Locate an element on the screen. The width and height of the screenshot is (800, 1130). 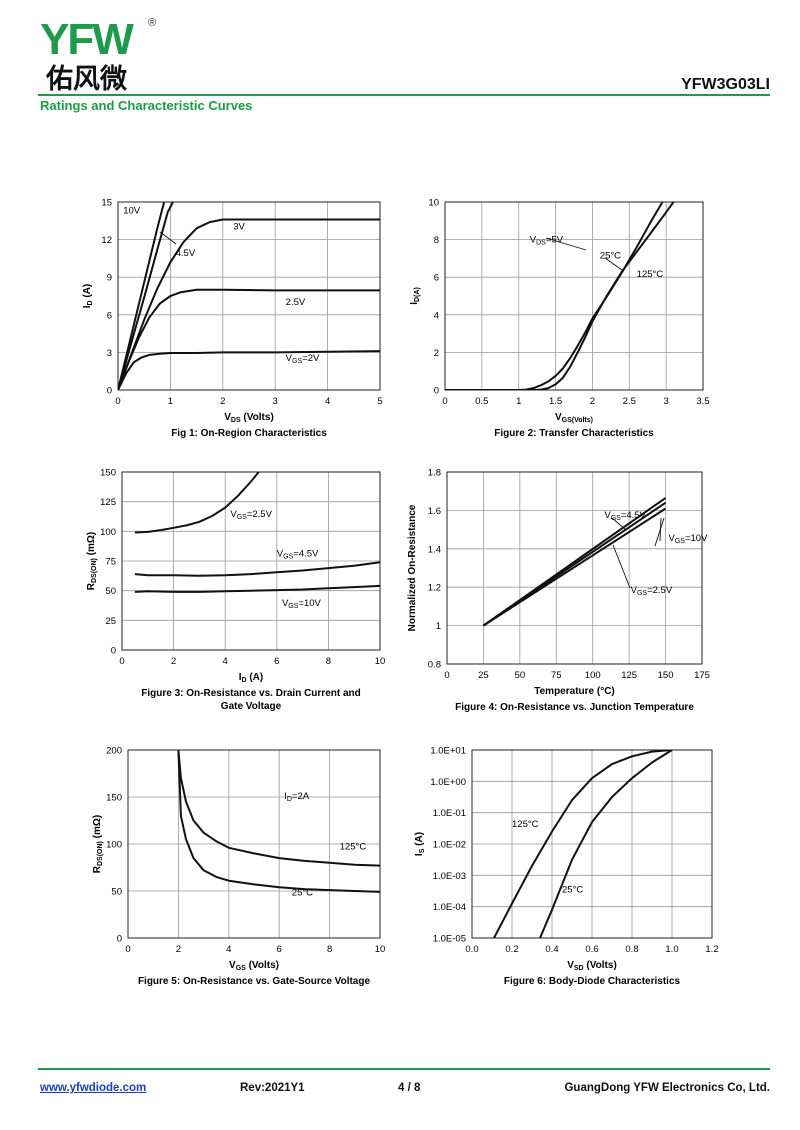
y-tick-label: 1.0E+00 is located at coordinates (448, 782).